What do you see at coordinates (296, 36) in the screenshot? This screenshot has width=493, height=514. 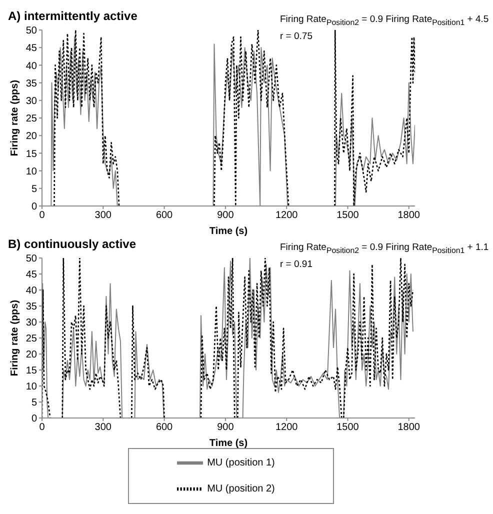 I see `annotation: r = 0.75` at bounding box center [296, 36].